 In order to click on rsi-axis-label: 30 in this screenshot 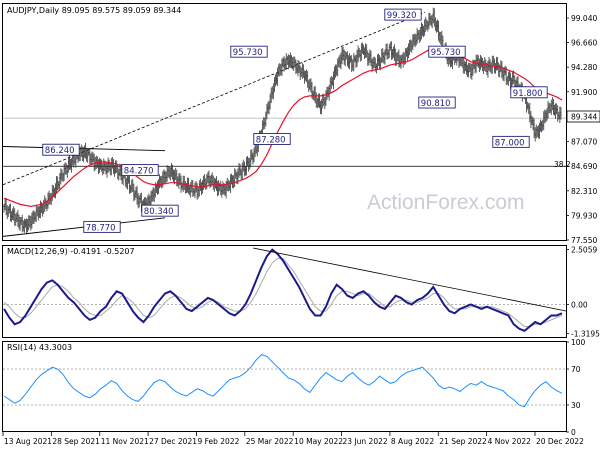, I will do `click(576, 405)`.